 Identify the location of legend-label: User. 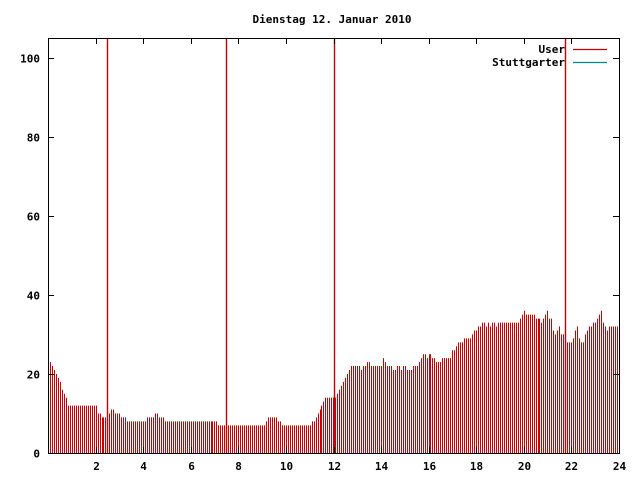
(552, 49).